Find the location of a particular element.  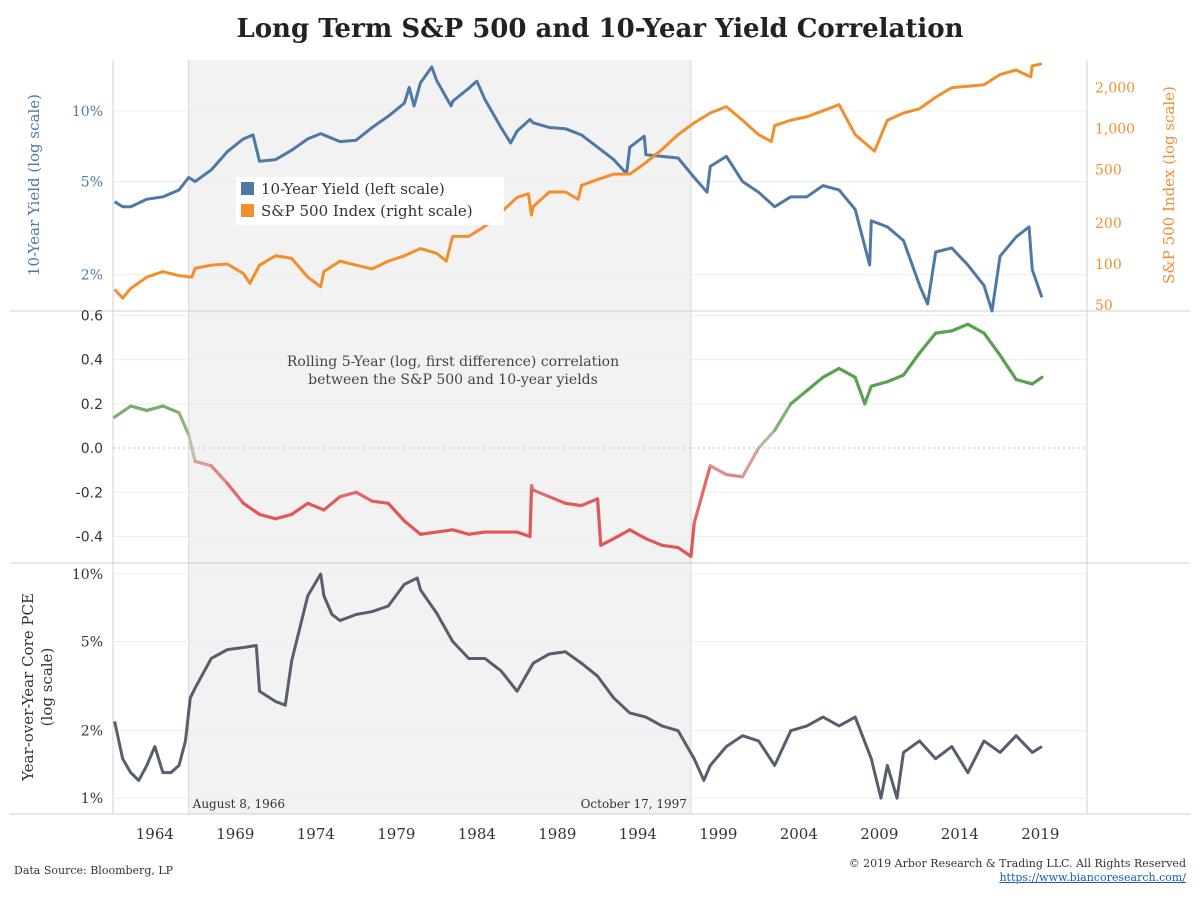

left-axis-label: 10-Year Yield (log scale) is located at coordinates (34, 185).